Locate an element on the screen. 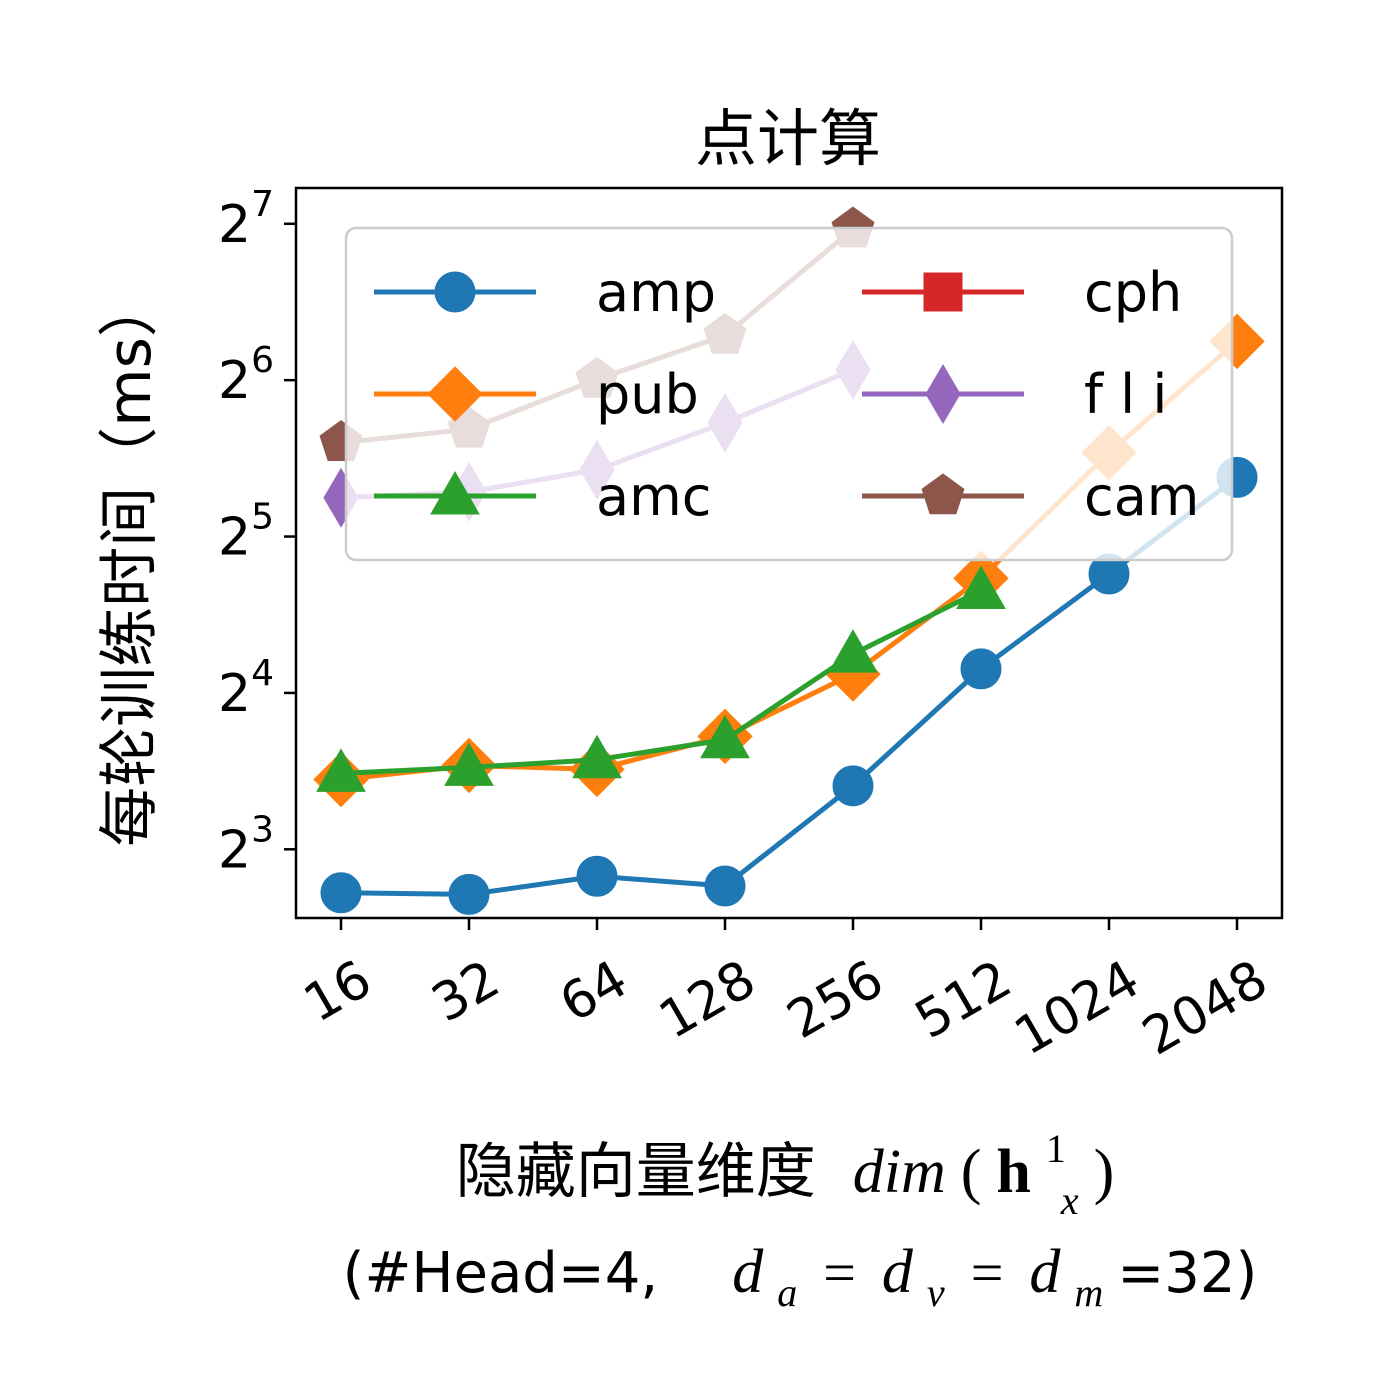 Image resolution: width=1400 pixels, height=1400 pixels. x-axis-label-suffix: =32) is located at coordinates (1187, 1273).